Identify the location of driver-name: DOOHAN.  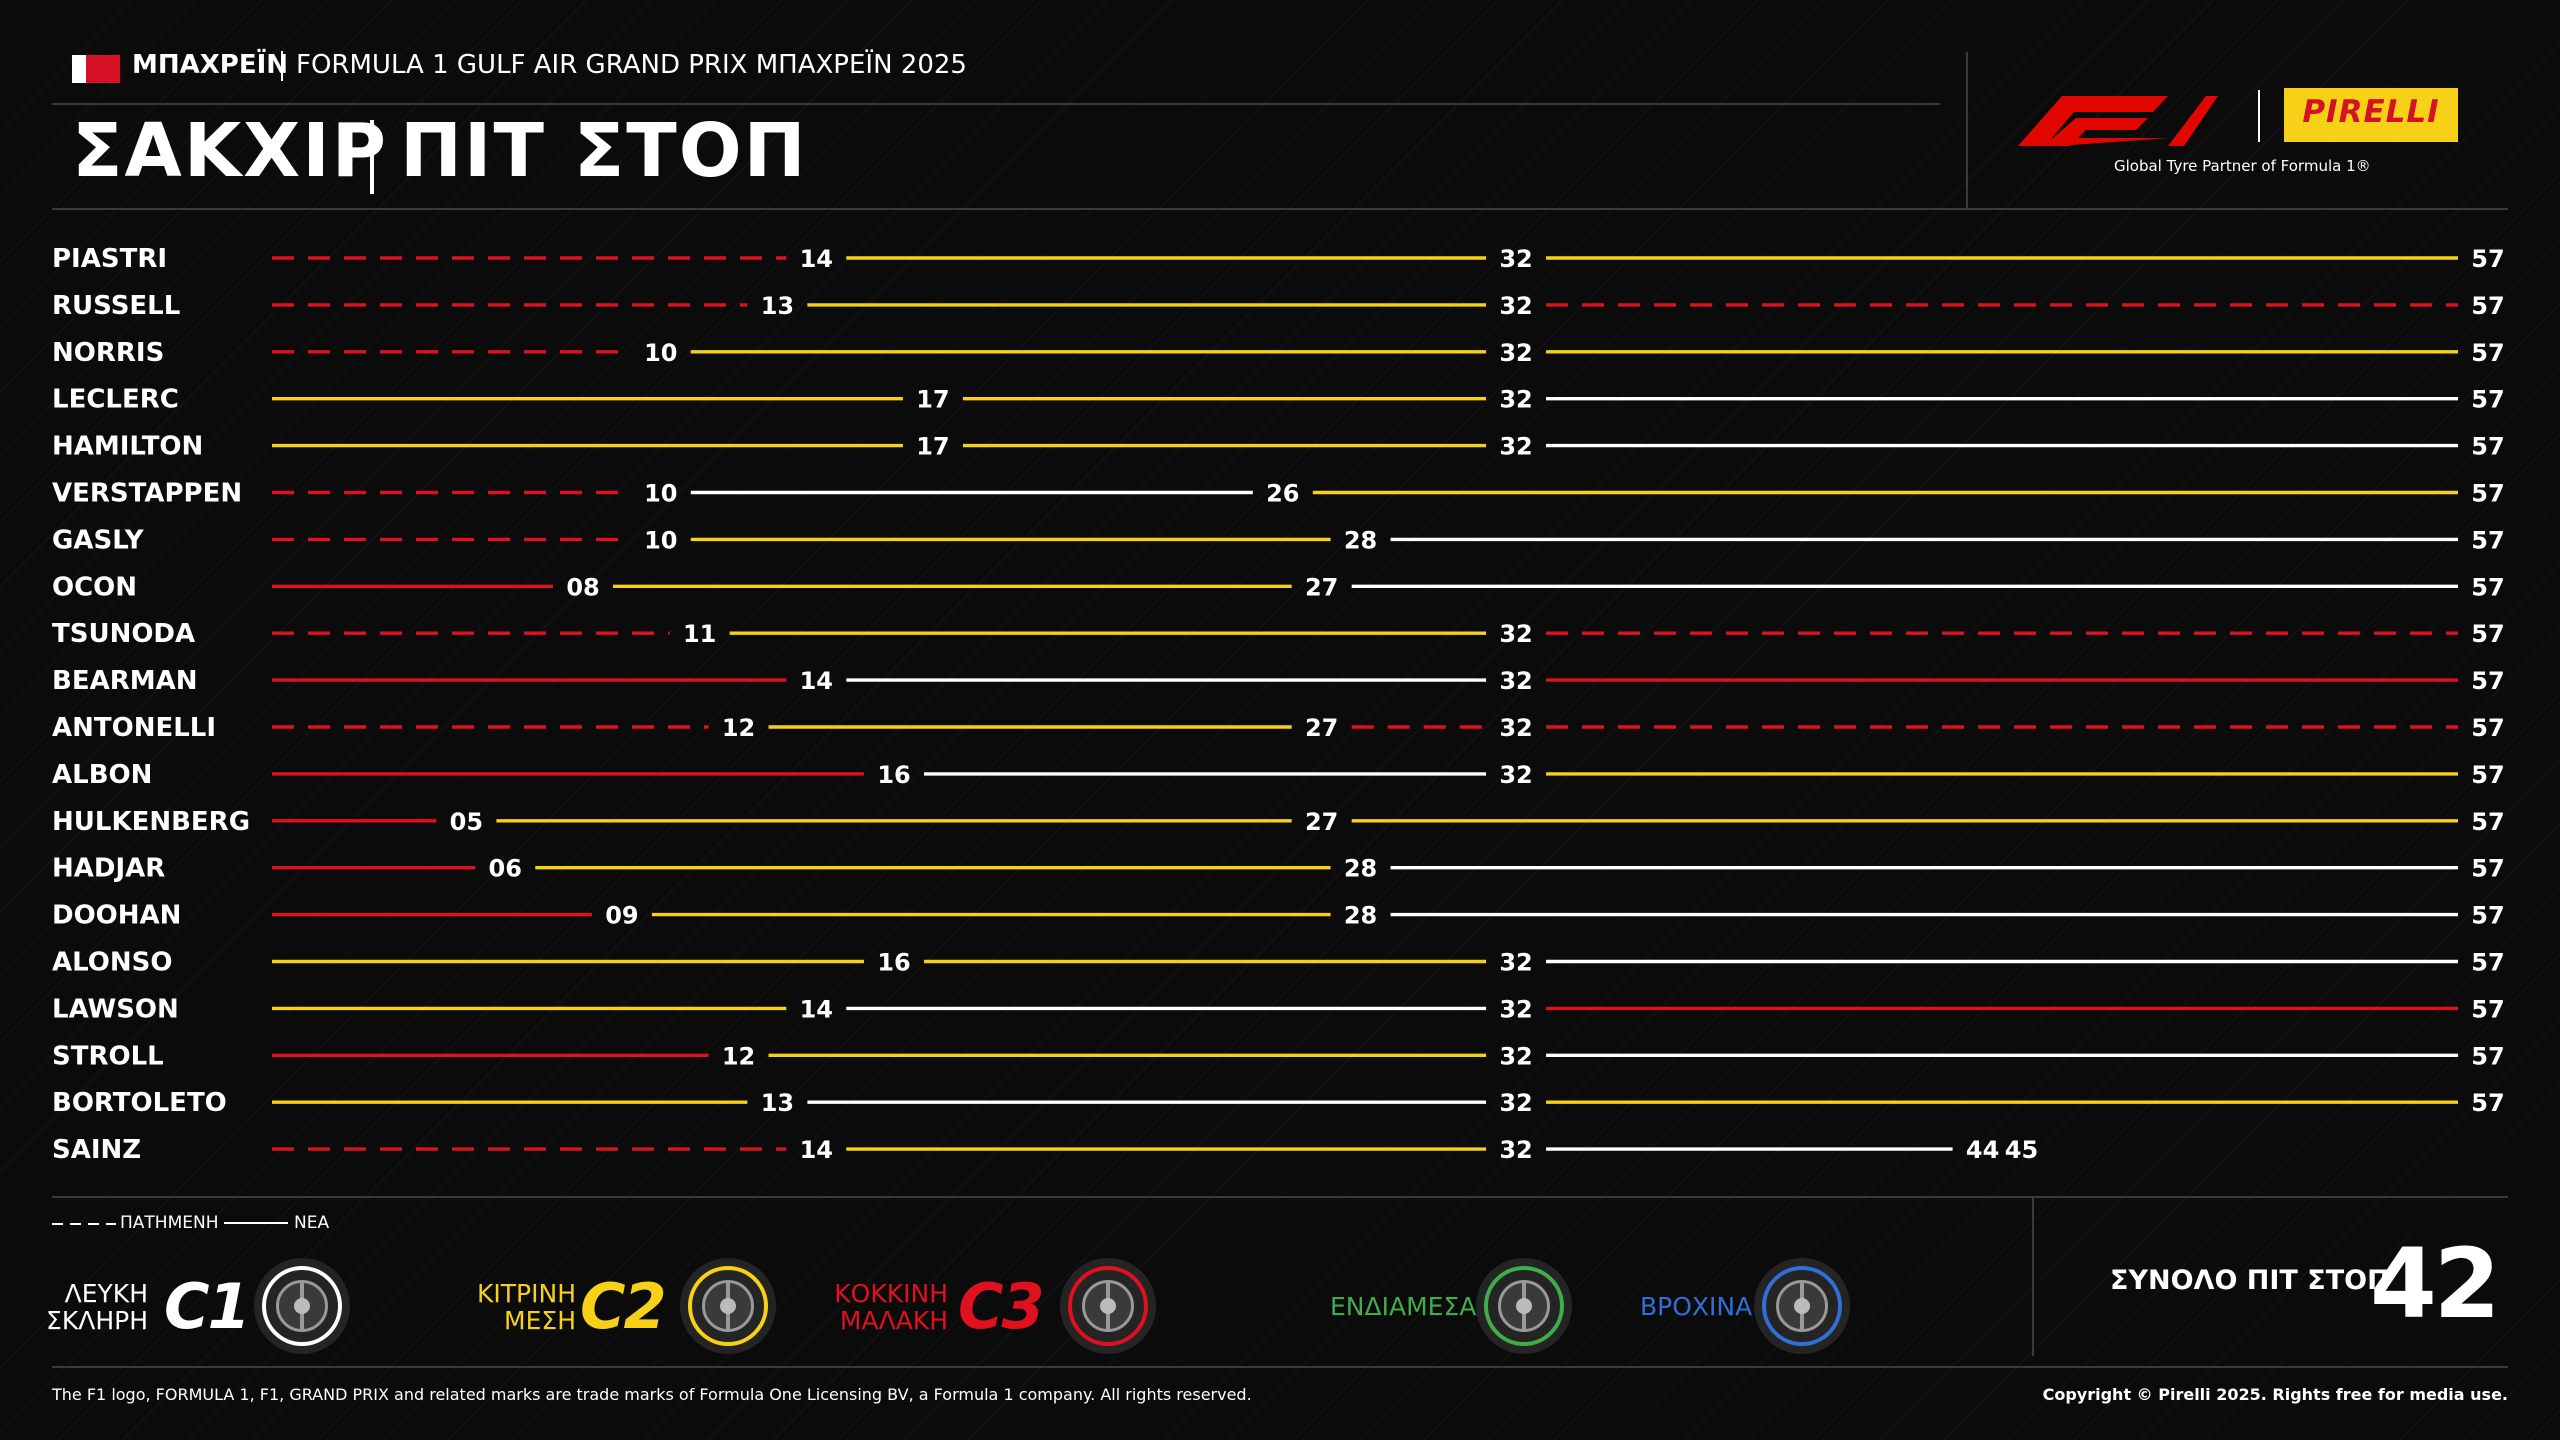
(116, 916).